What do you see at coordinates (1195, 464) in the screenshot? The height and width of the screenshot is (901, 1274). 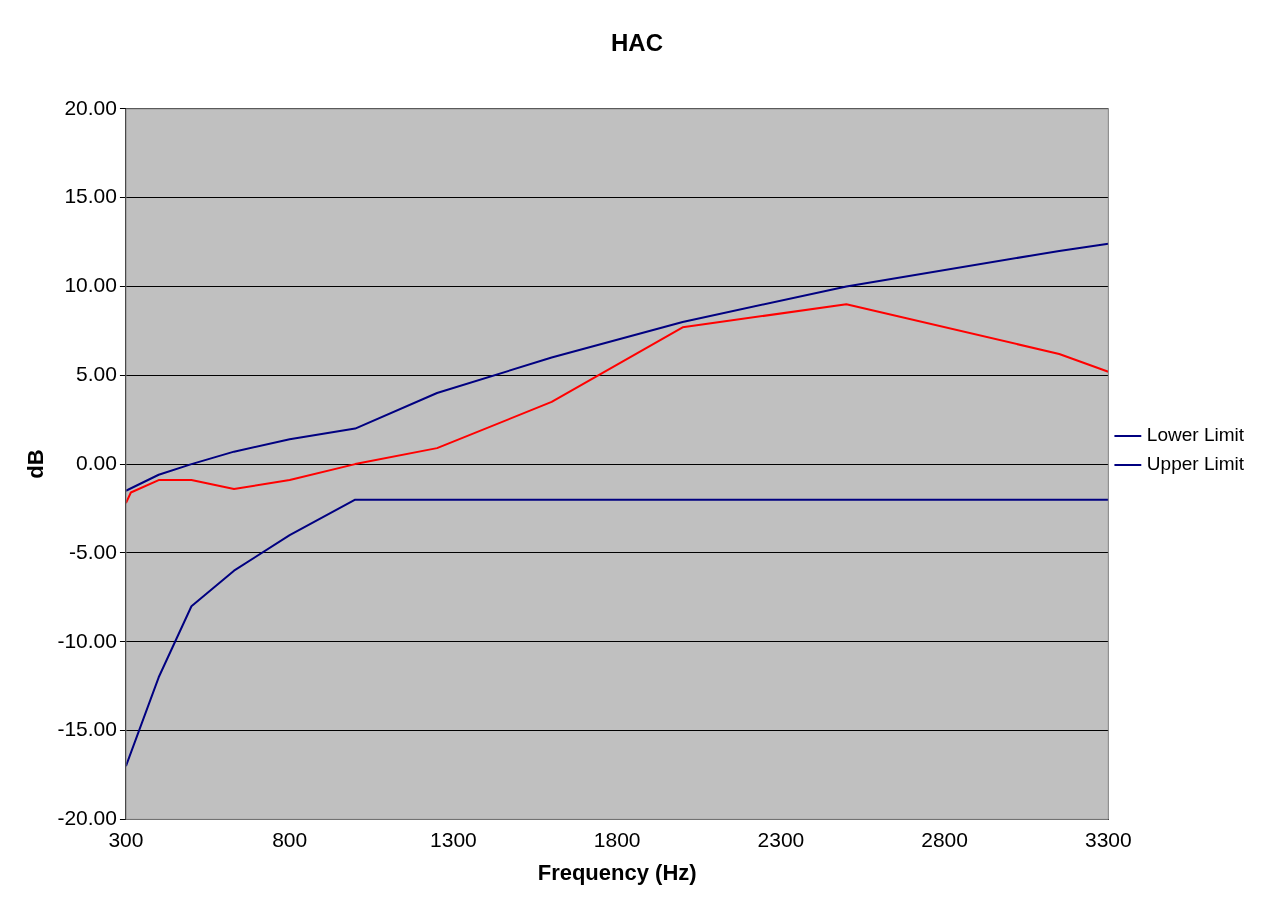 I see `legend-label: Upper Limit` at bounding box center [1195, 464].